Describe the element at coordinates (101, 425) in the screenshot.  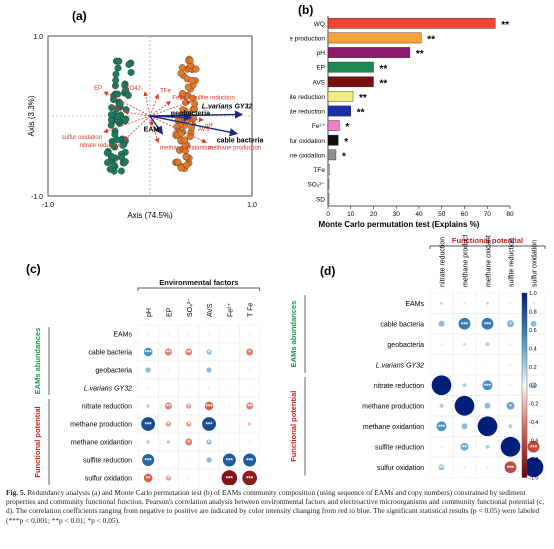
I see `row-label: methane production` at that location.